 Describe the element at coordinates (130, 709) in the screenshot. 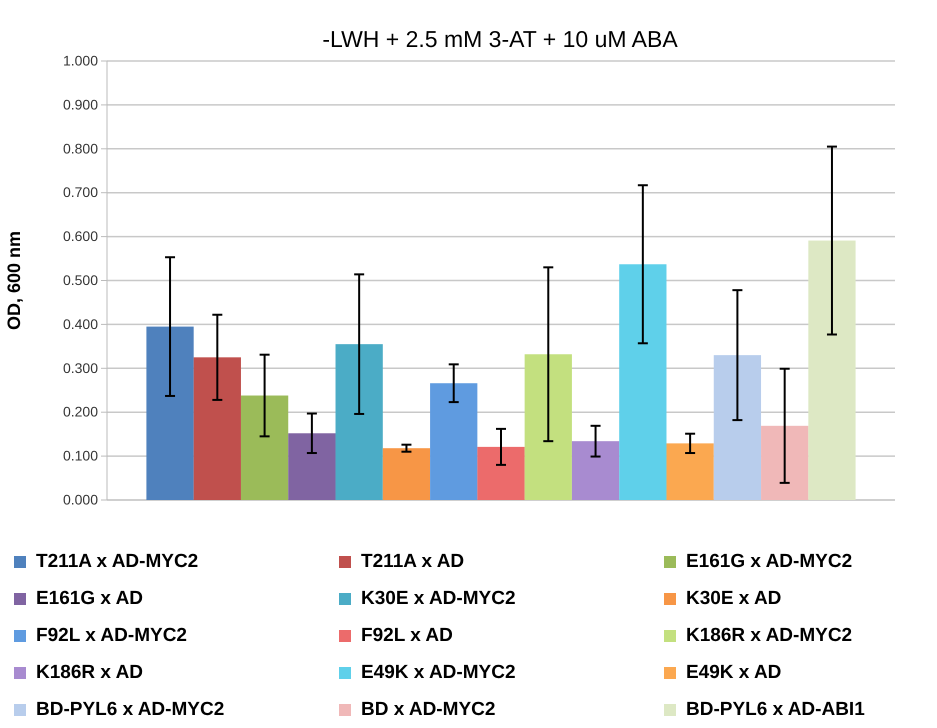

I see `legend-label: BD-PYL6 x AD-MYC2` at that location.